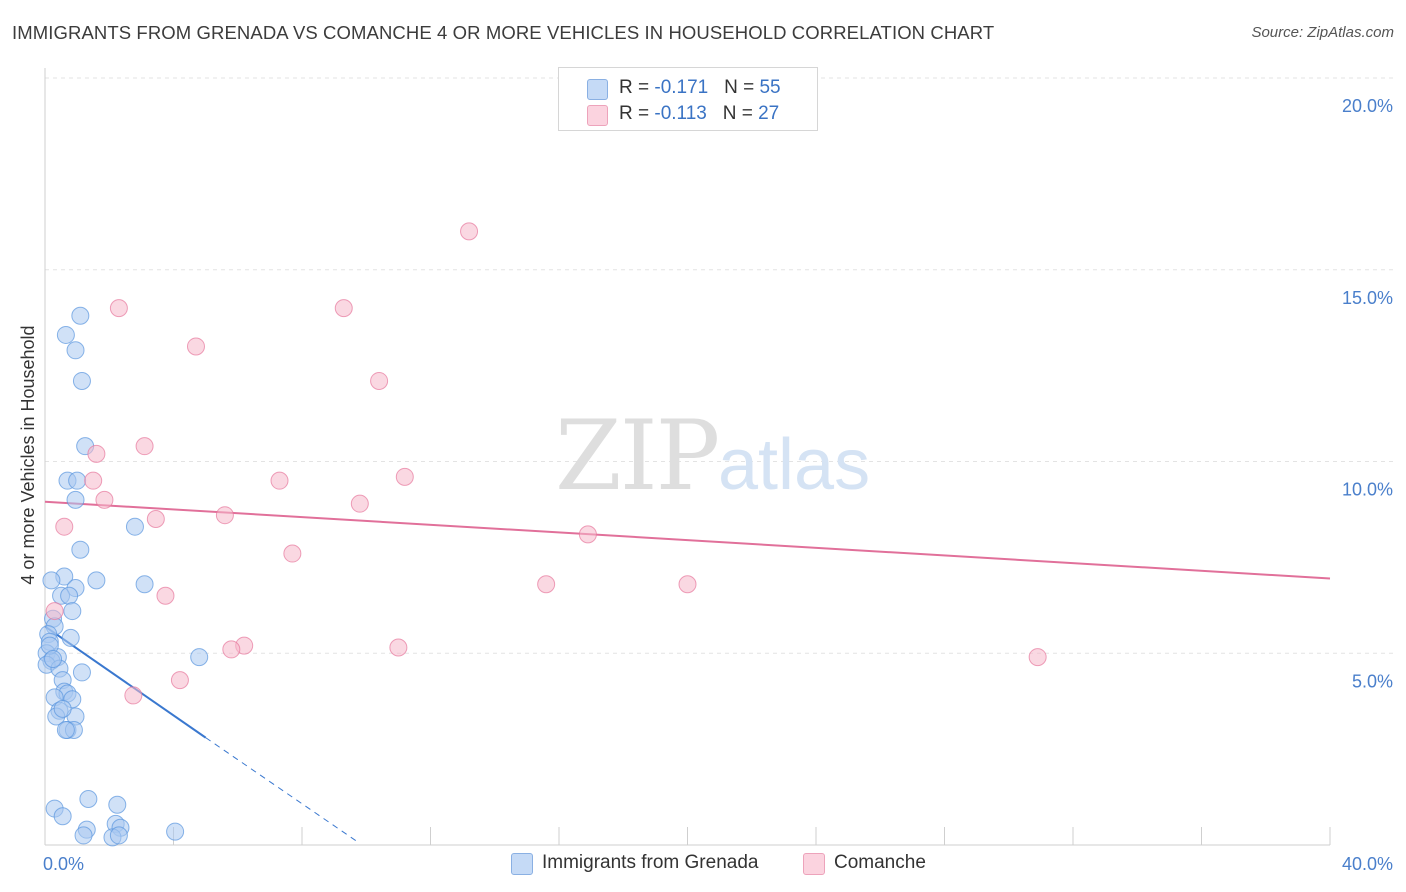 This screenshot has height=892, width=1406. What do you see at coordinates (794, 465) in the screenshot?
I see `watermark-atlas: atlas` at bounding box center [794, 465].